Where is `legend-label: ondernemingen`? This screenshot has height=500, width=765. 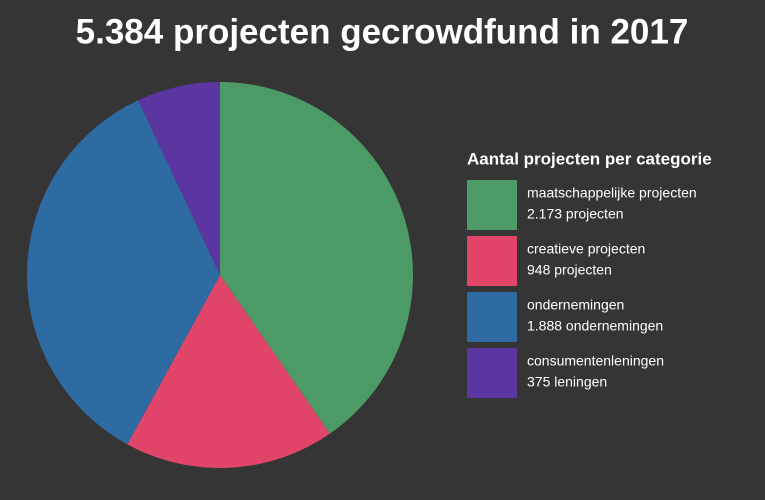
legend-label: ondernemingen is located at coordinates (575, 305).